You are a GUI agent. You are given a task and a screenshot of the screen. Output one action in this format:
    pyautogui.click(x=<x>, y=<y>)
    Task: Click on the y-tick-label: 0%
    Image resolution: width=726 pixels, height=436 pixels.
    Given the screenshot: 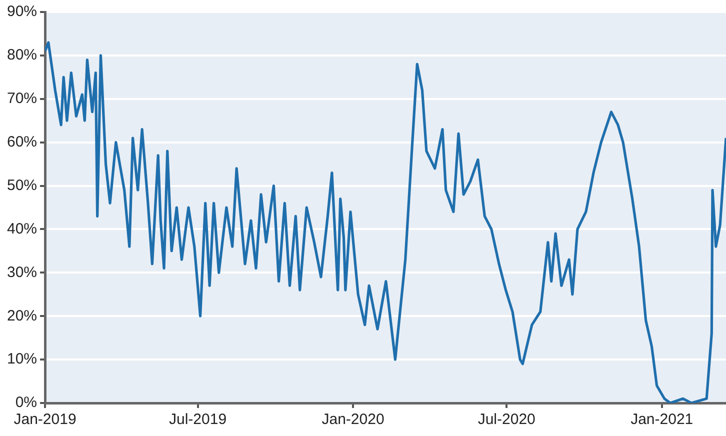 What is the action you would take?
    pyautogui.click(x=26, y=403)
    